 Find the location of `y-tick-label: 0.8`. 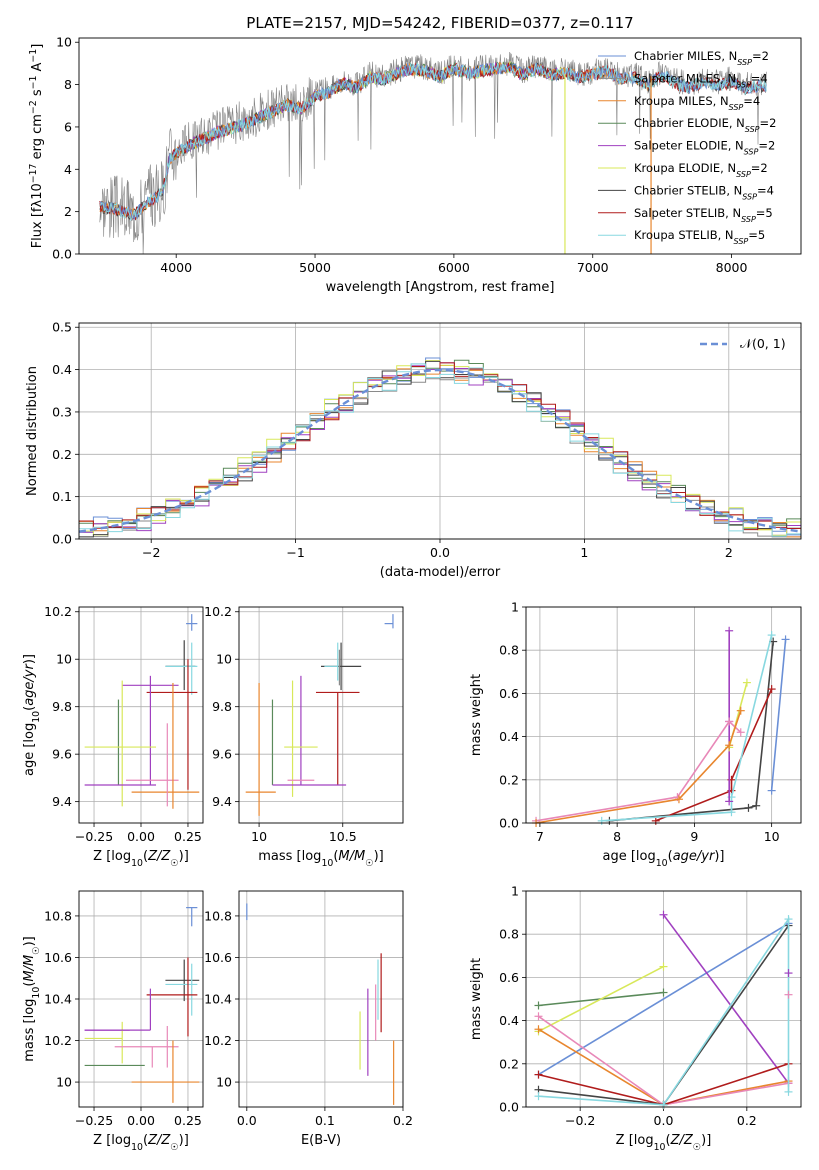

y-tick-label: 0.8 is located at coordinates (509, 934).